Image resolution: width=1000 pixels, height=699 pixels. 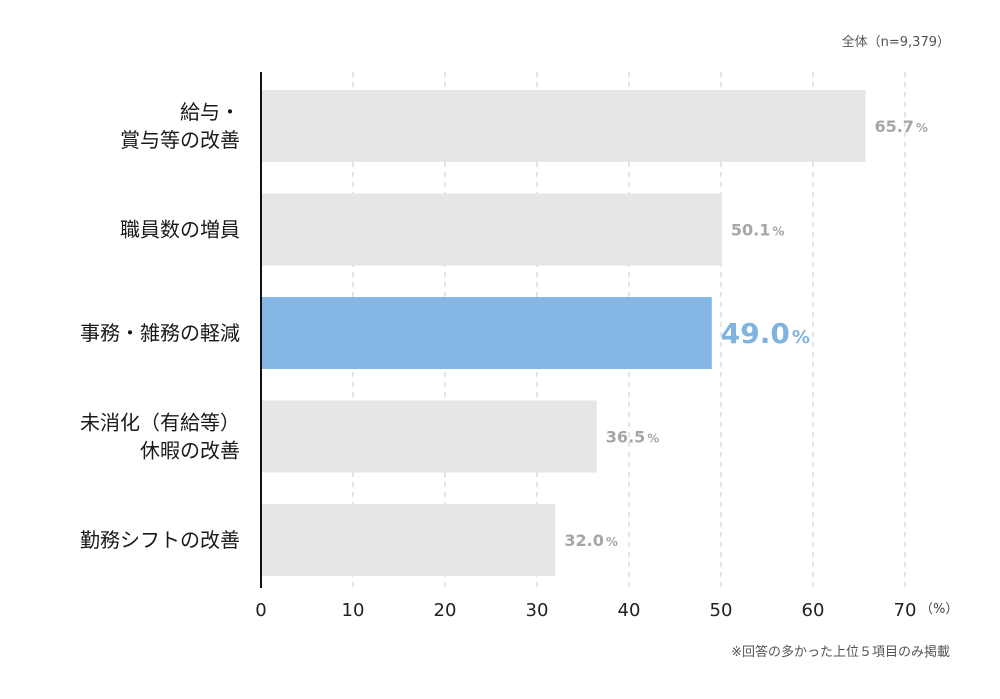 What do you see at coordinates (840, 652) in the screenshot?
I see `footnote: ※回答の多かった上位５項目のみ掲載` at bounding box center [840, 652].